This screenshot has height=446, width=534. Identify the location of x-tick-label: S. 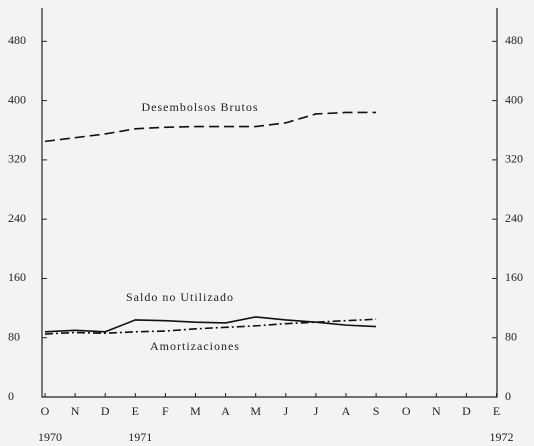
(376, 411).